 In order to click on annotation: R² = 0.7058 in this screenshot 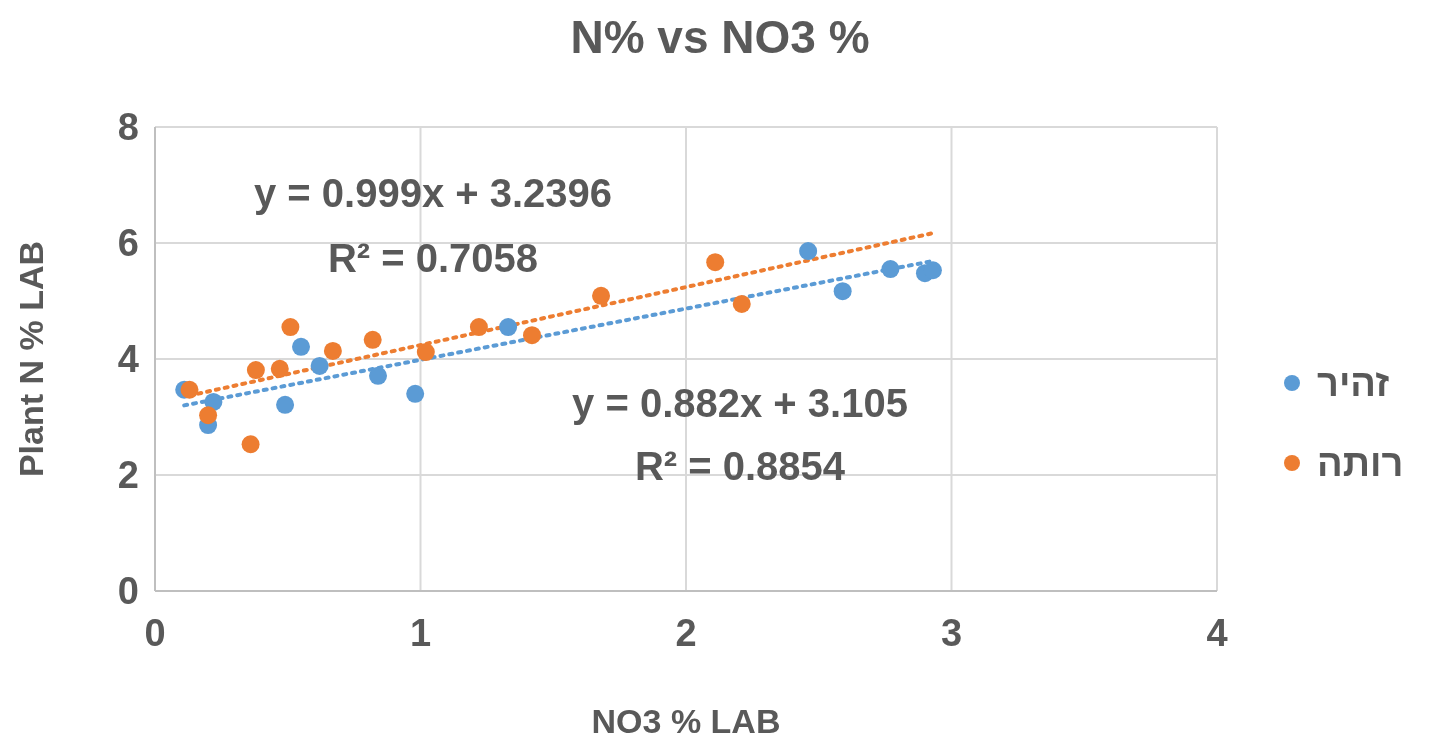, I will do `click(433, 258)`.